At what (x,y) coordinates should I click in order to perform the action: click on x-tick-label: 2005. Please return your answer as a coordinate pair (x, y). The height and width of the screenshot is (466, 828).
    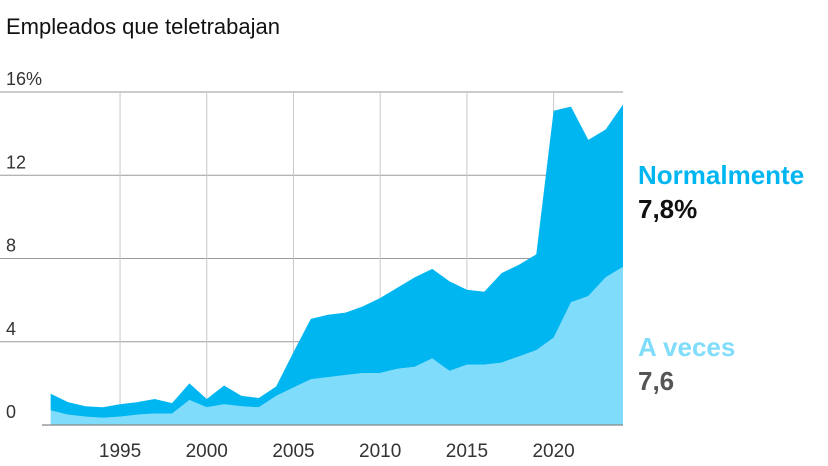
    Looking at the image, I should click on (293, 451).